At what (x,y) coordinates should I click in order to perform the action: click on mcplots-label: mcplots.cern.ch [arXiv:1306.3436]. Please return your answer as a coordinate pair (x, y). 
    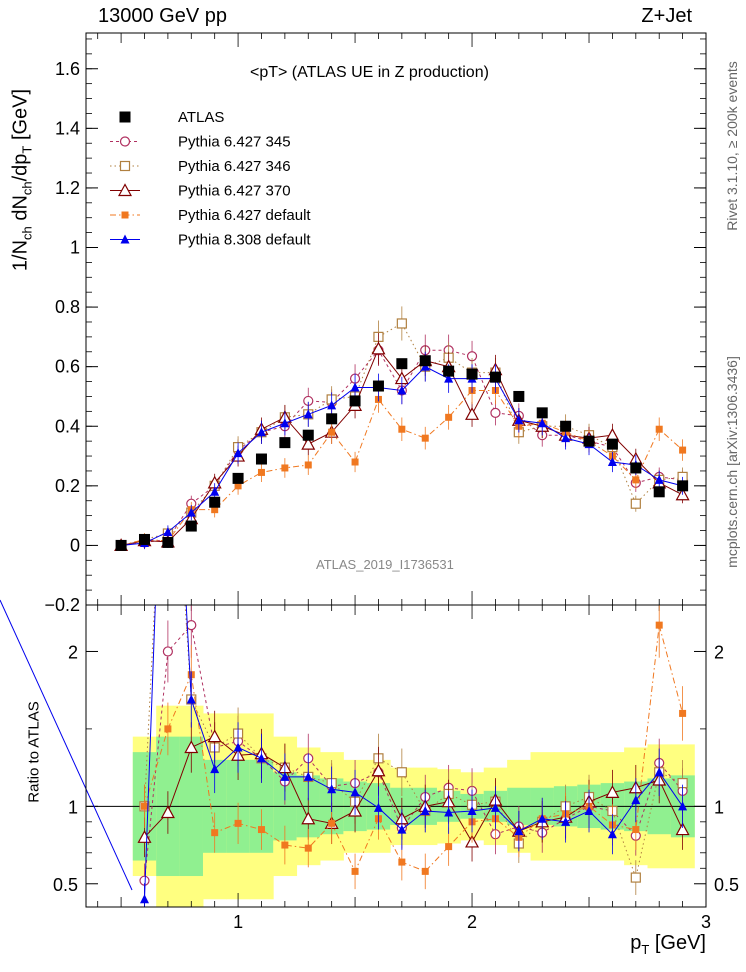
    Looking at the image, I should click on (732, 462).